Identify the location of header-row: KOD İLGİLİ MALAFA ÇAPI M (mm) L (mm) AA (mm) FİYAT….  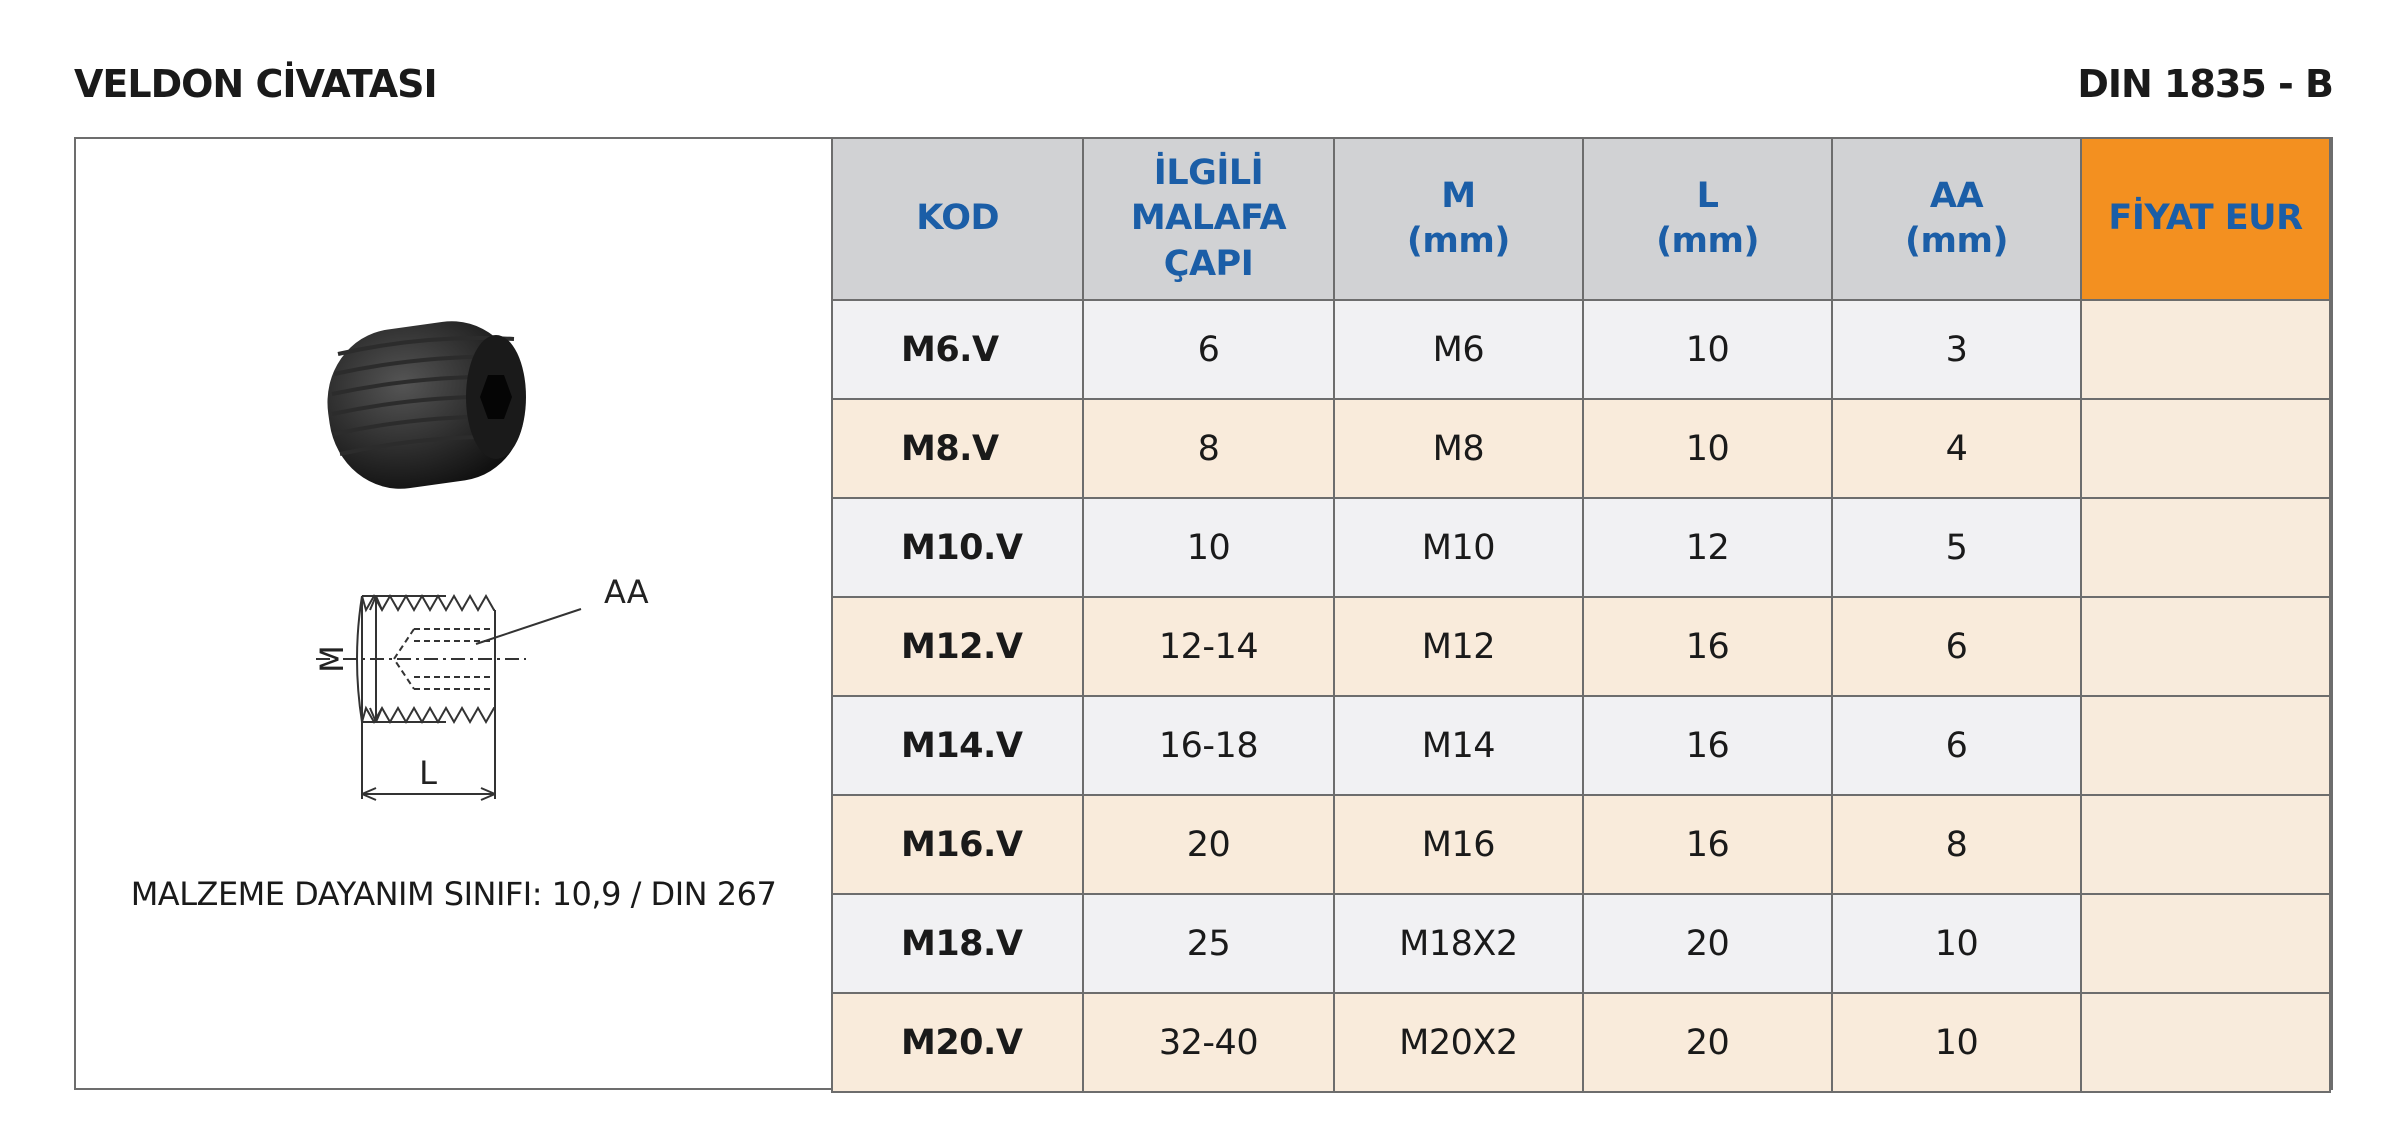
(1581, 219).